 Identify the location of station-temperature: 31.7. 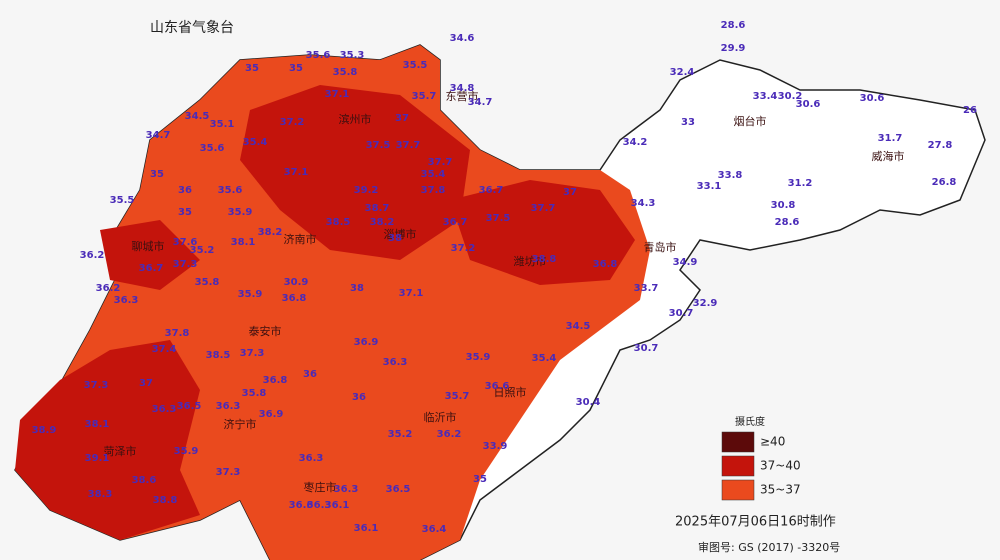
(890, 138).